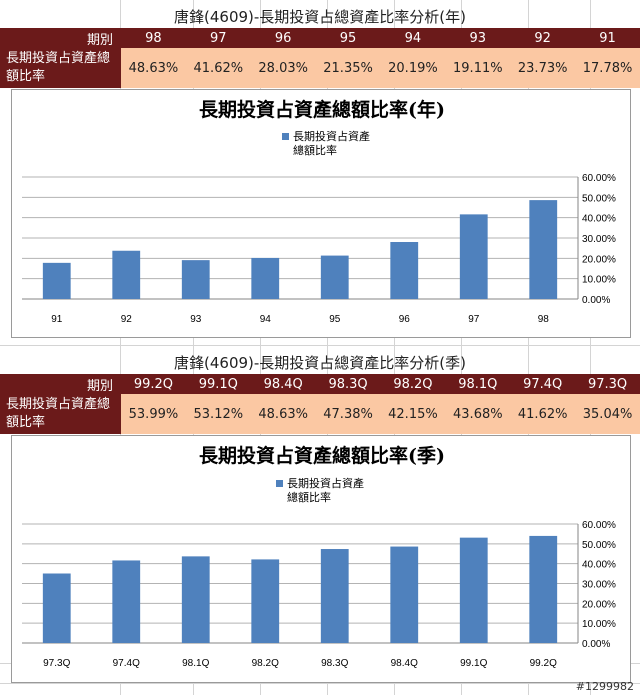  Describe the element at coordinates (57, 319) in the screenshot. I see `x-tick-label: 91` at that location.